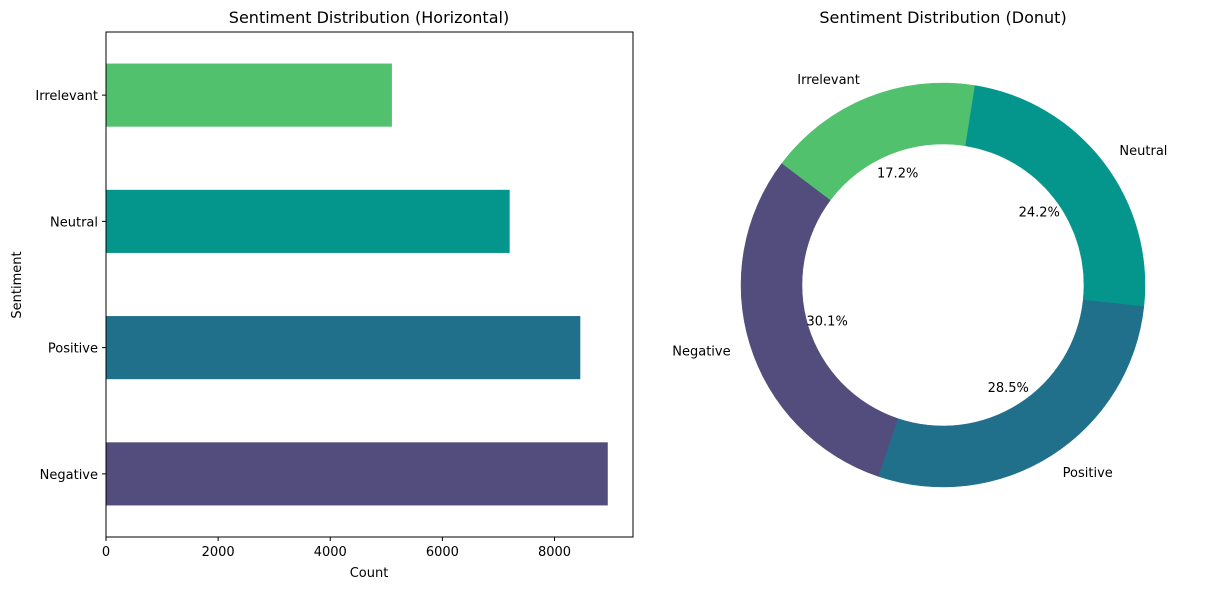 The width and height of the screenshot is (1205, 590). I want to click on x-tick-label-0: 0, so click(106, 552).